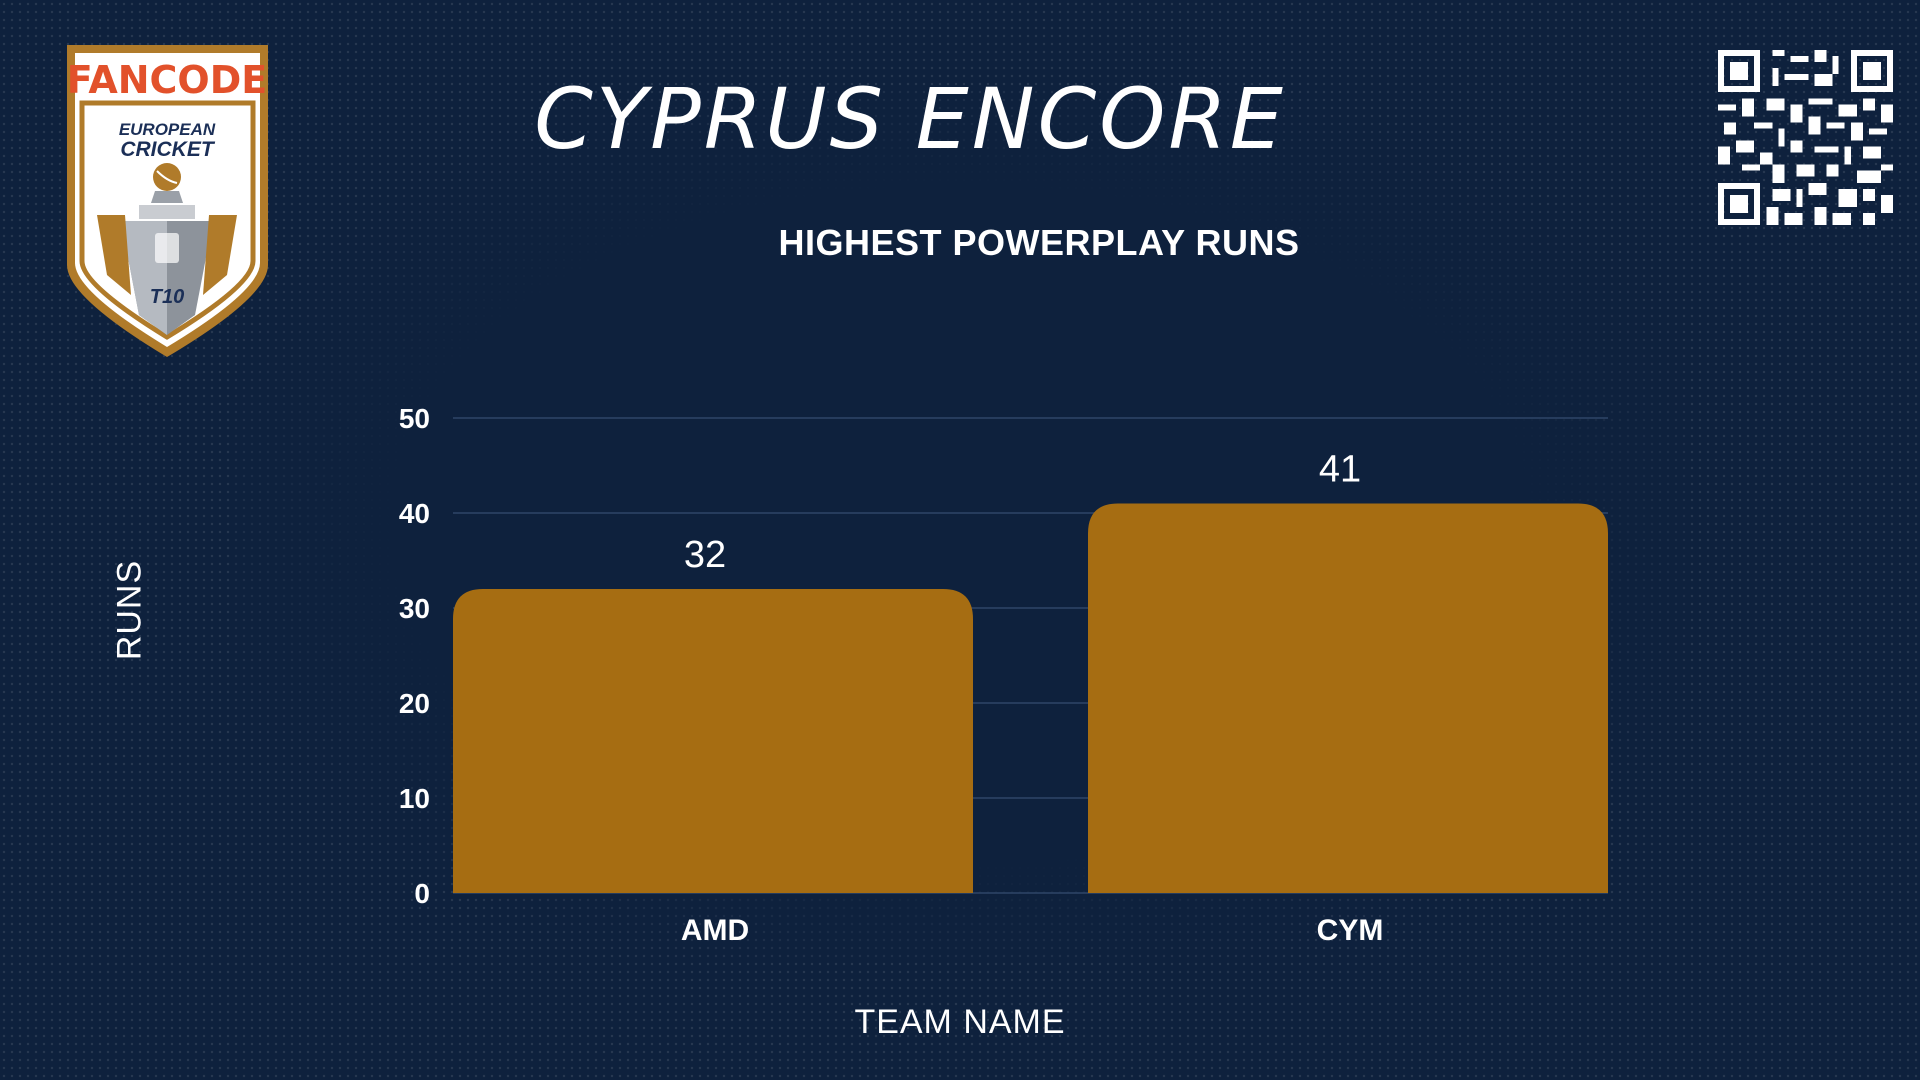 This screenshot has height=1080, width=1920. Describe the element at coordinates (1022, 513) in the screenshot. I see `data-labels: 32 41` at that location.